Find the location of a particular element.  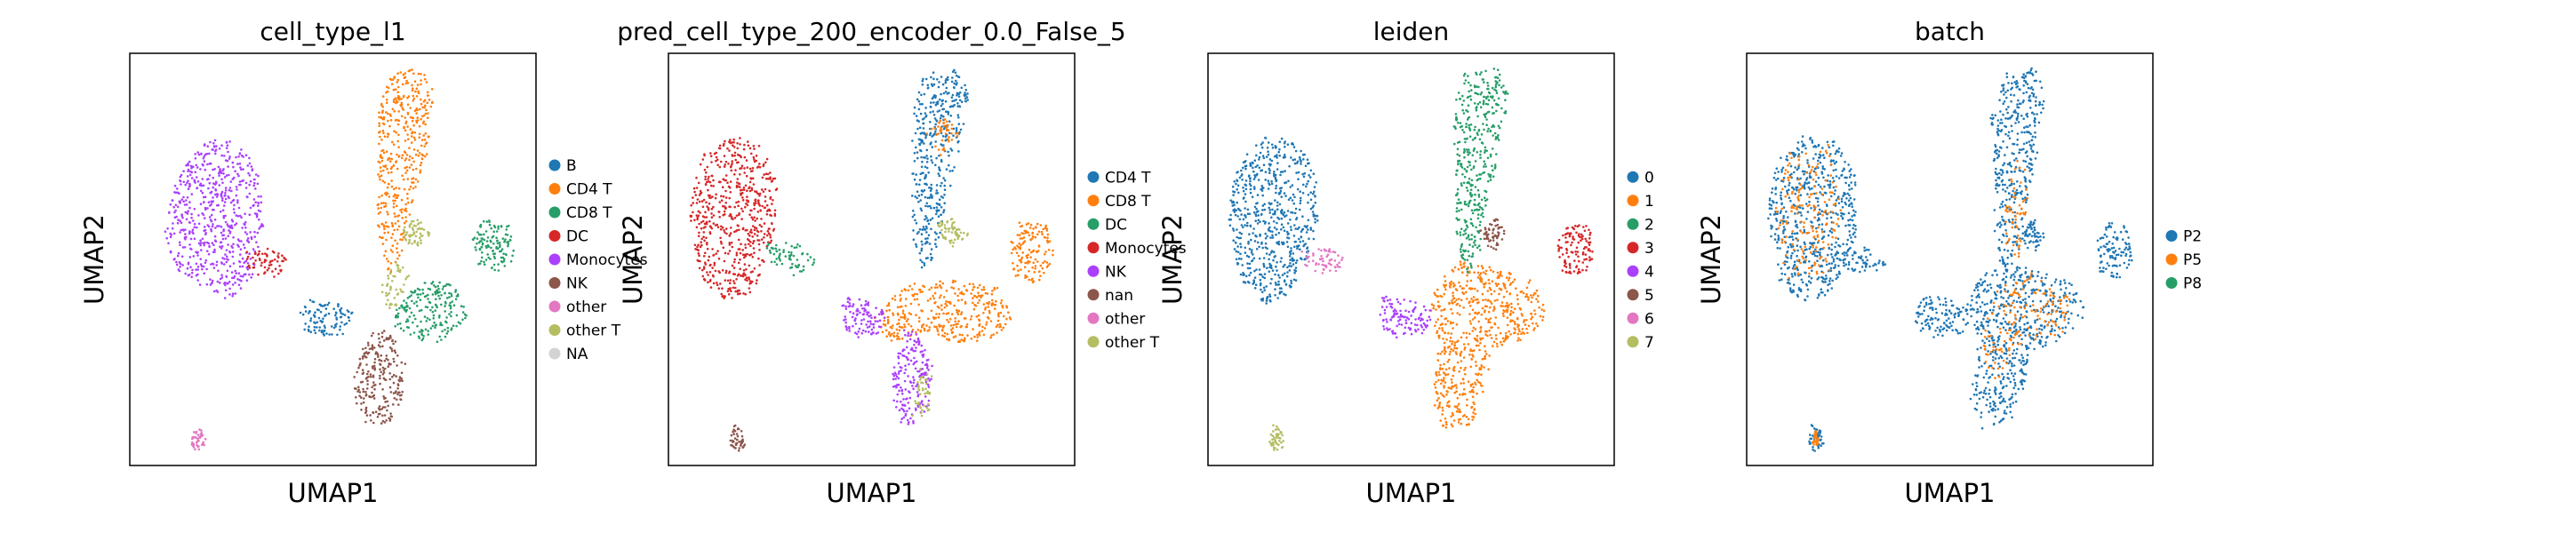

legend-label: 6 is located at coordinates (1649, 319).